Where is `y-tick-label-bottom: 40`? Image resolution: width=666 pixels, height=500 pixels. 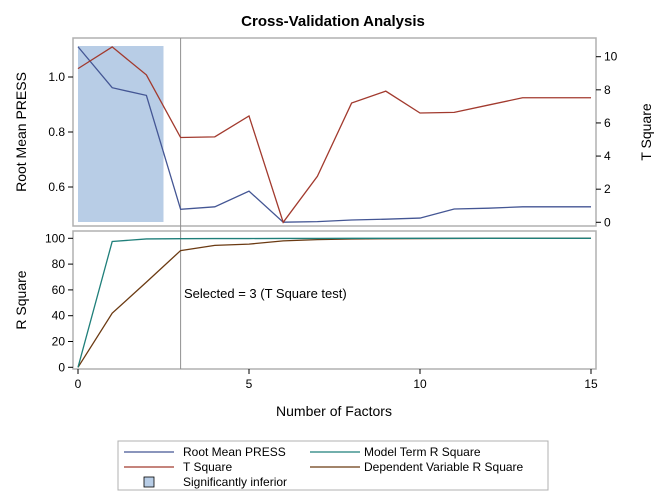
y-tick-label-bottom: 40 is located at coordinates (59, 316).